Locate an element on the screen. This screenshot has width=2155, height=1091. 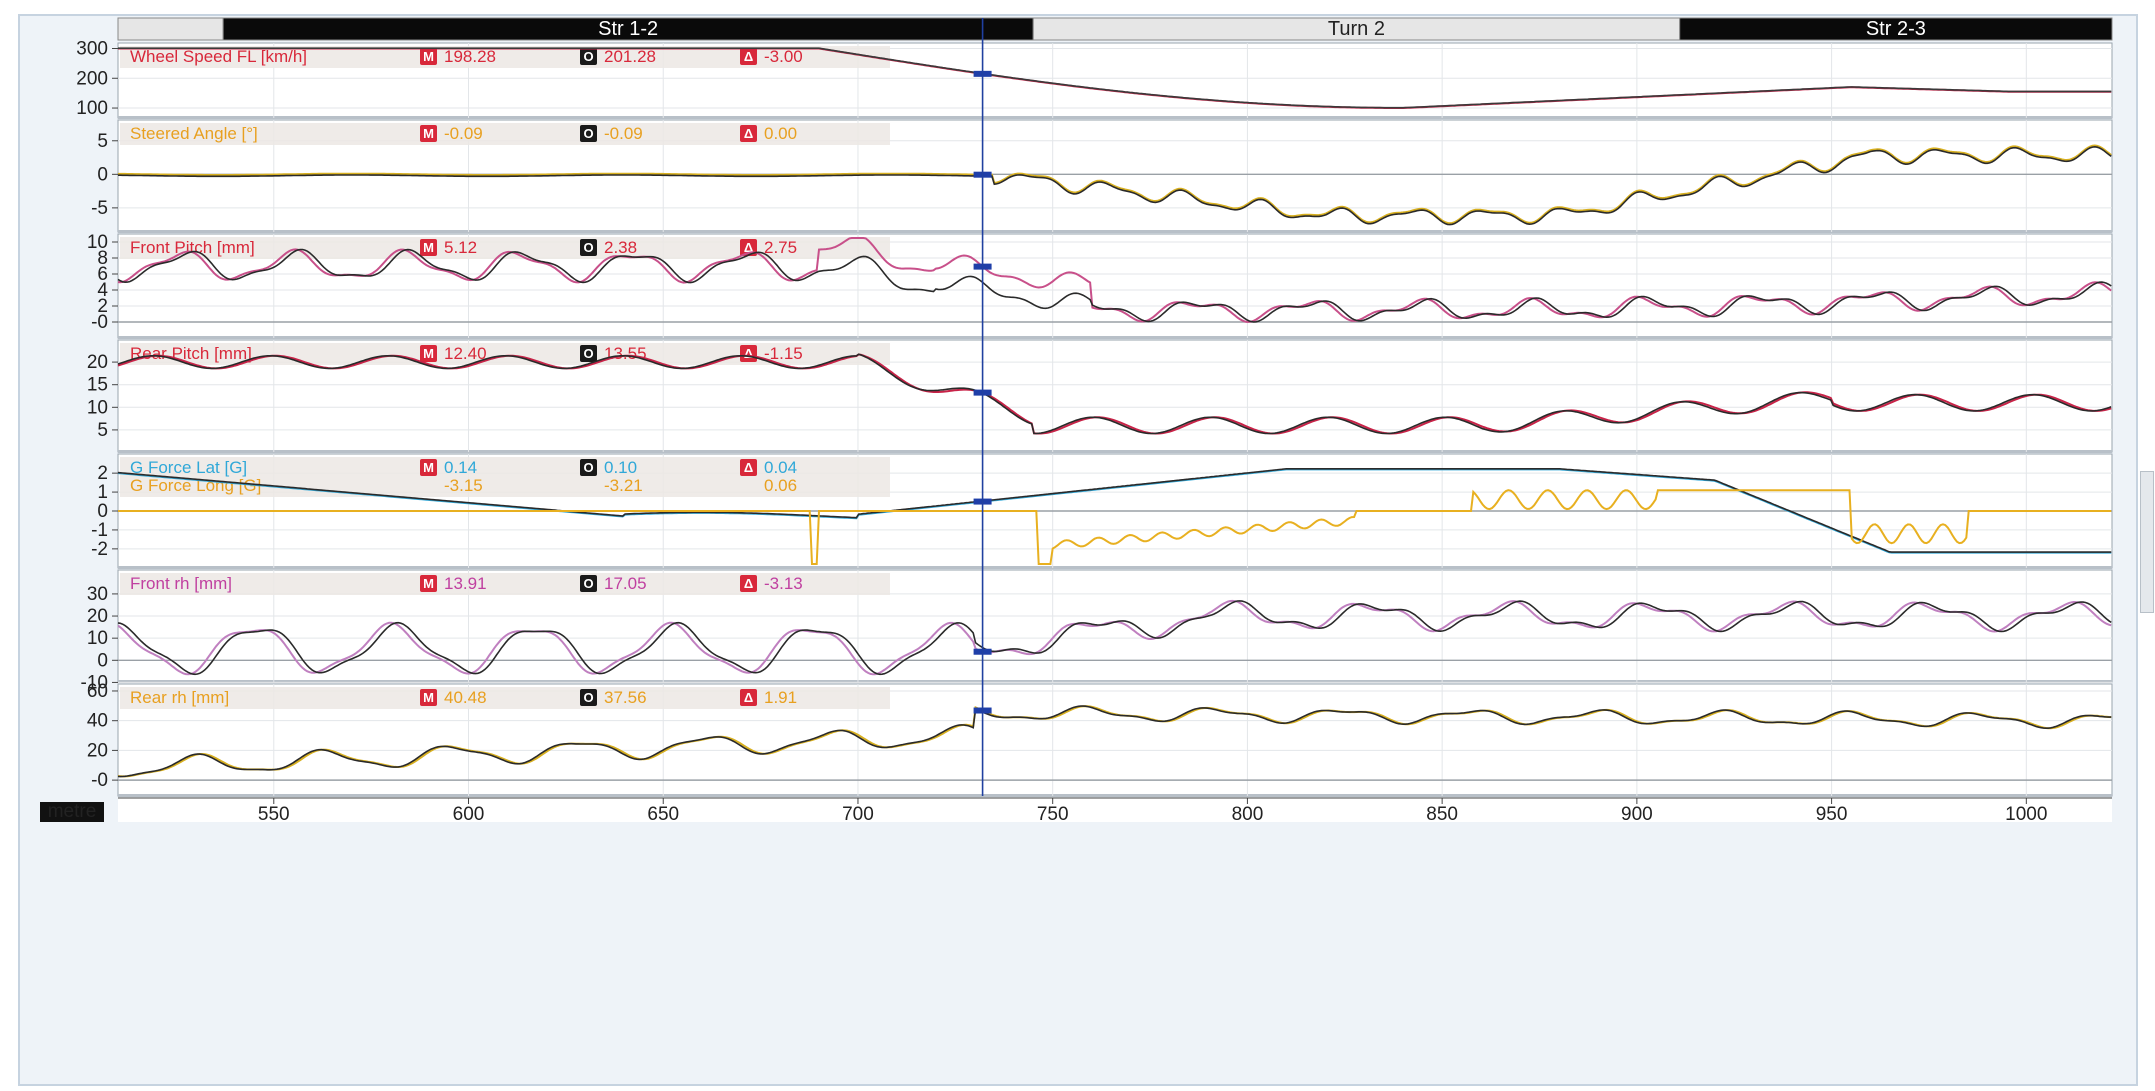
x-tick-label: 750 is located at coordinates (1053, 814).